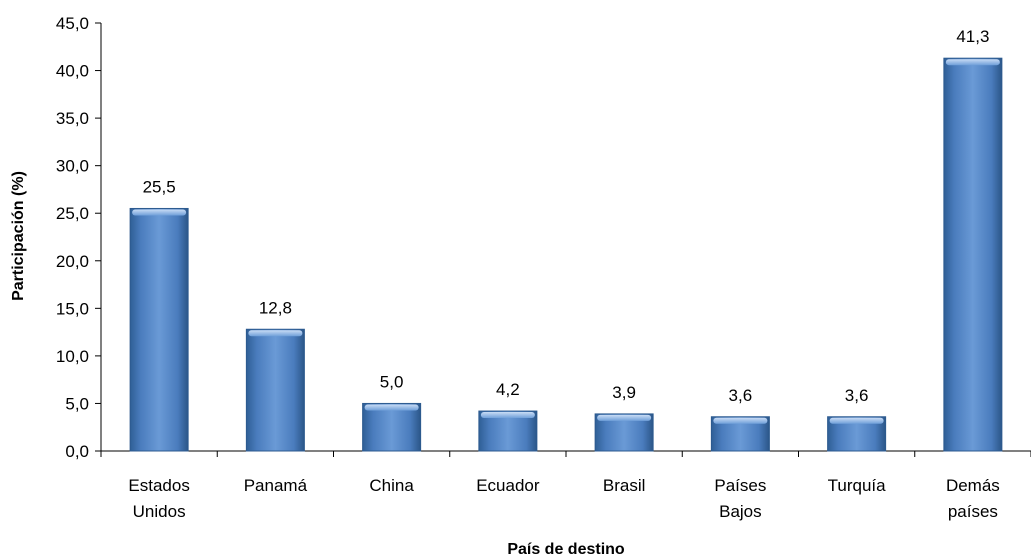  What do you see at coordinates (18, 236) in the screenshot?
I see `y-axis-title: Participación (%)` at bounding box center [18, 236].